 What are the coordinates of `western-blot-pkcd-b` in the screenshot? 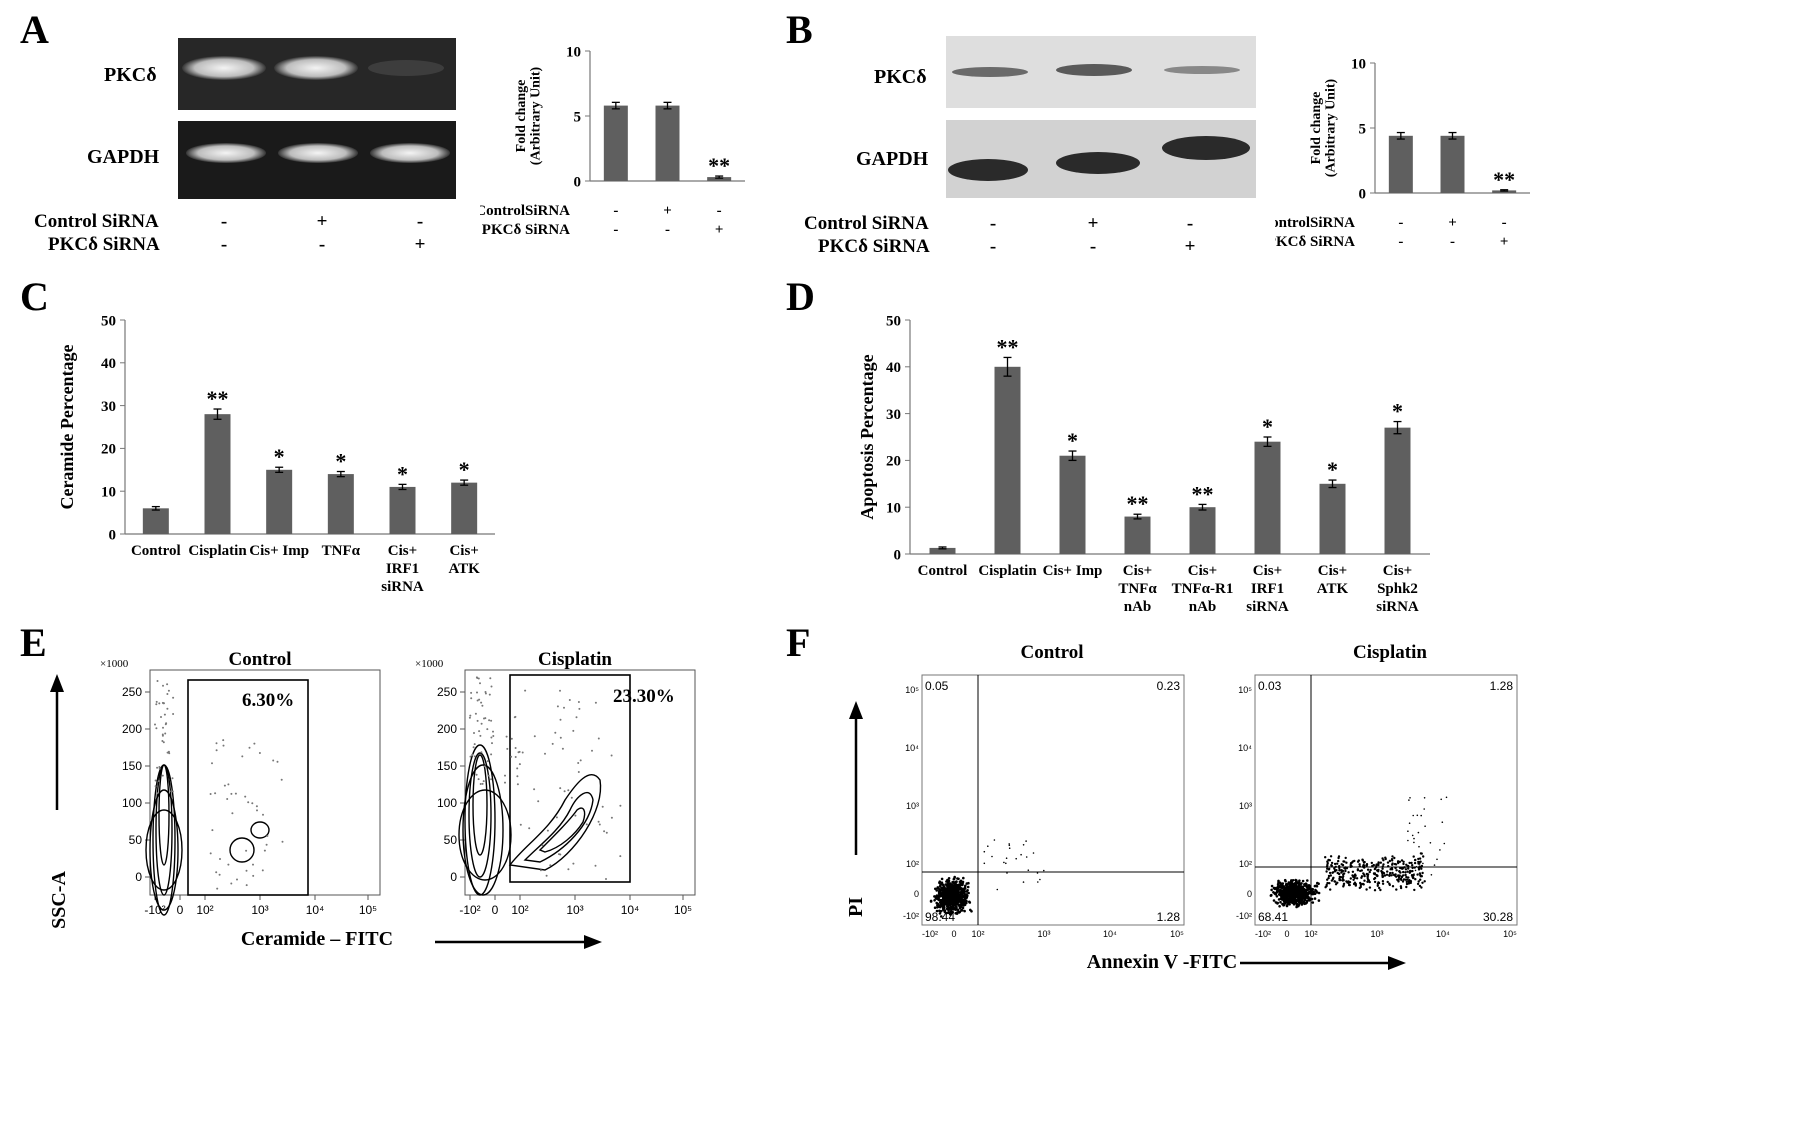 It's located at (1101, 72).